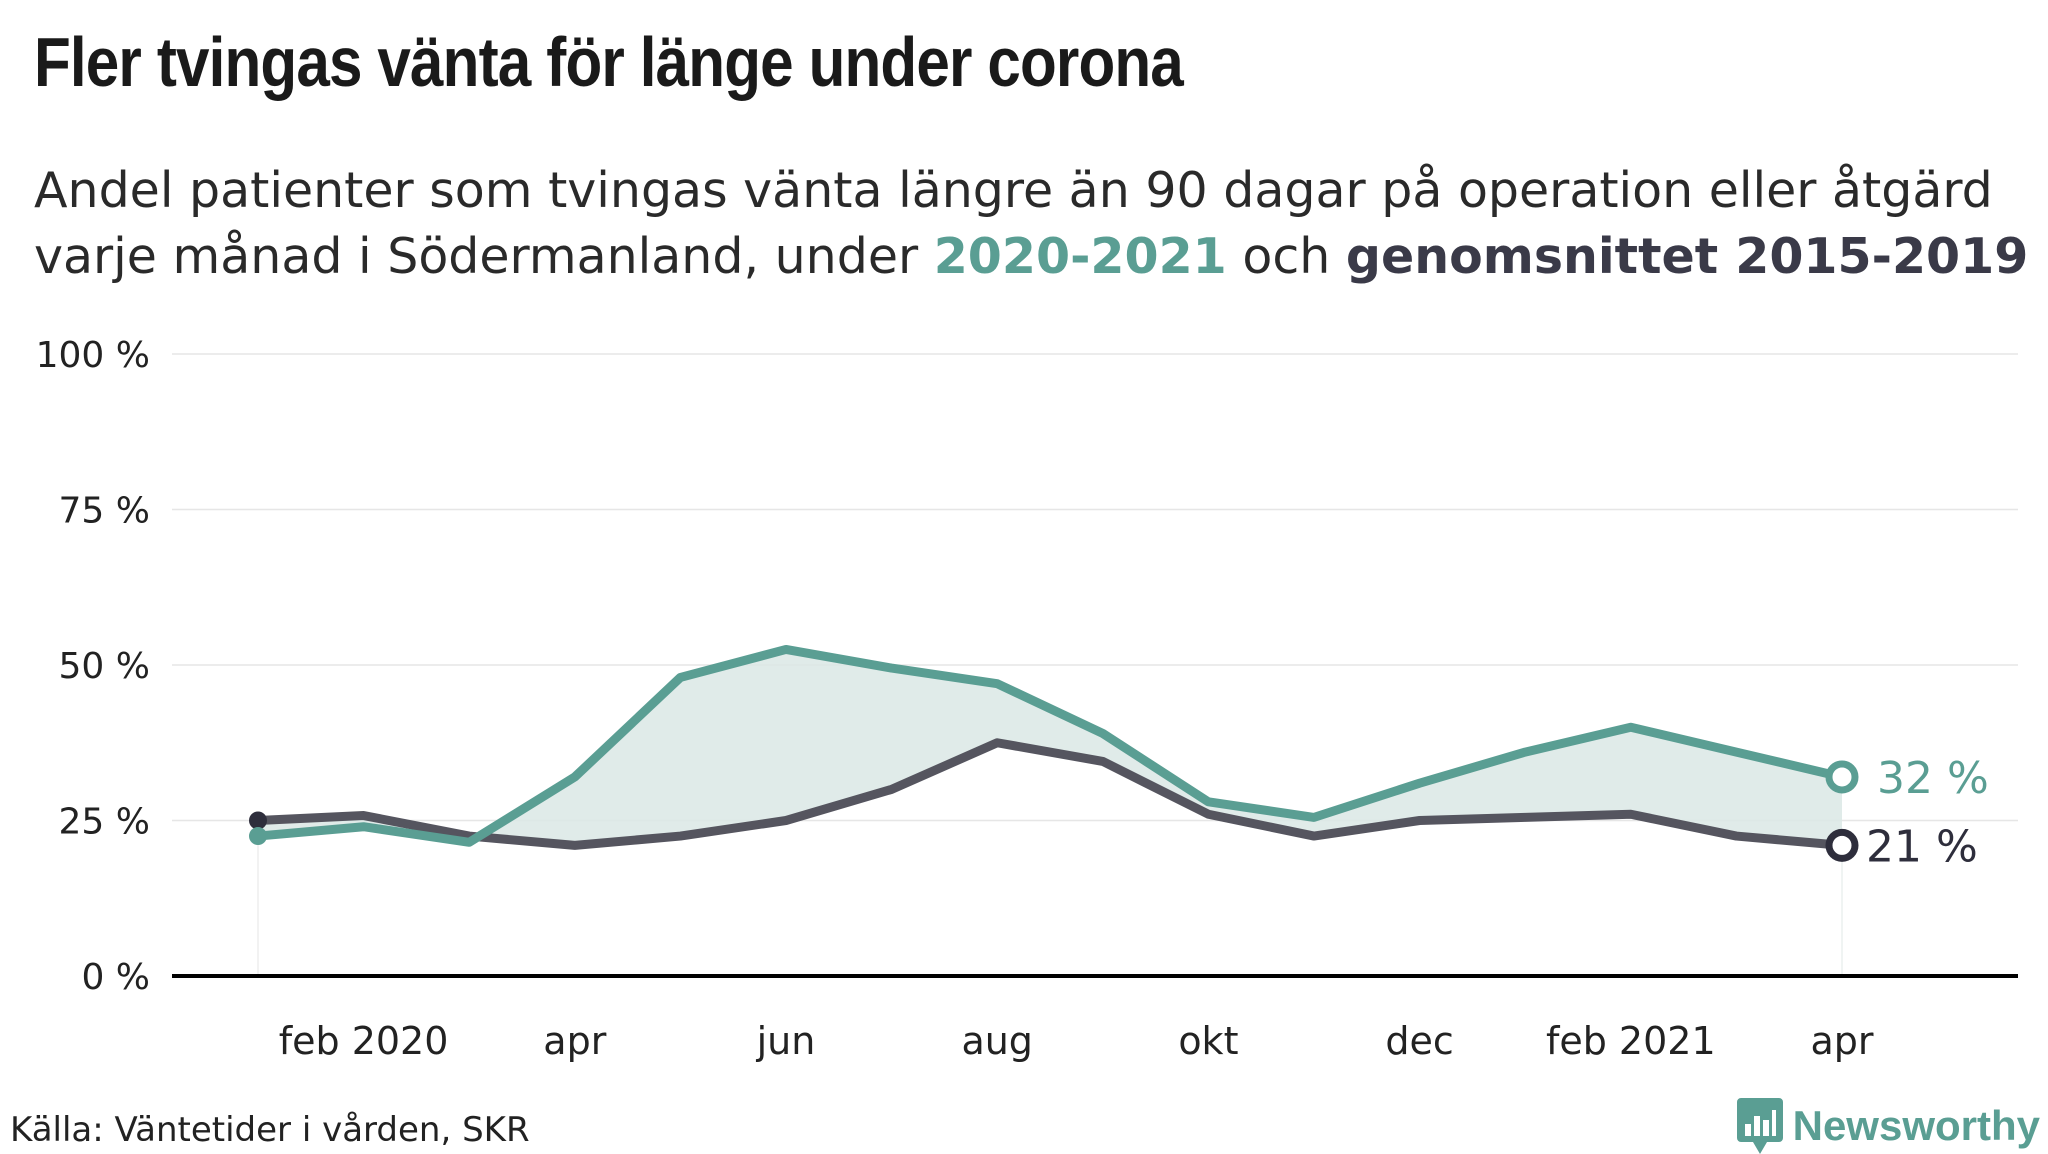  I want to click on brand-logo: Newsworthy, so click(1888, 1126).